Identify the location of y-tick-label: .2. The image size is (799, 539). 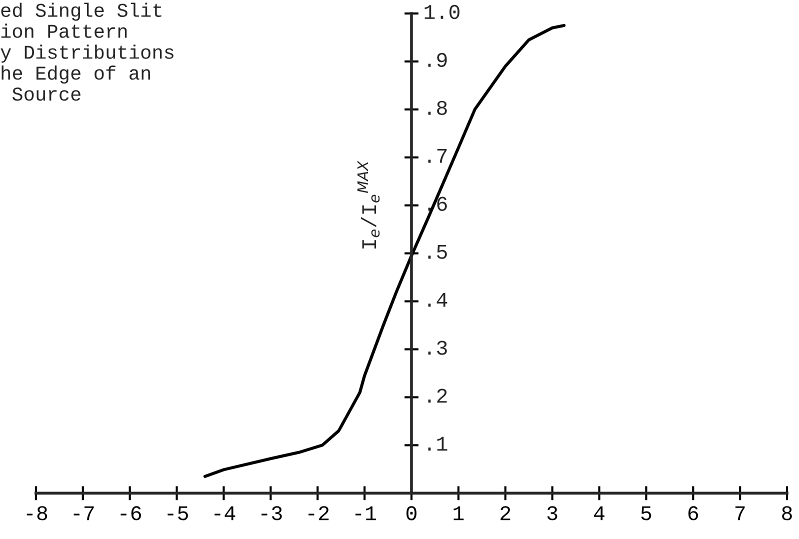
(437, 395).